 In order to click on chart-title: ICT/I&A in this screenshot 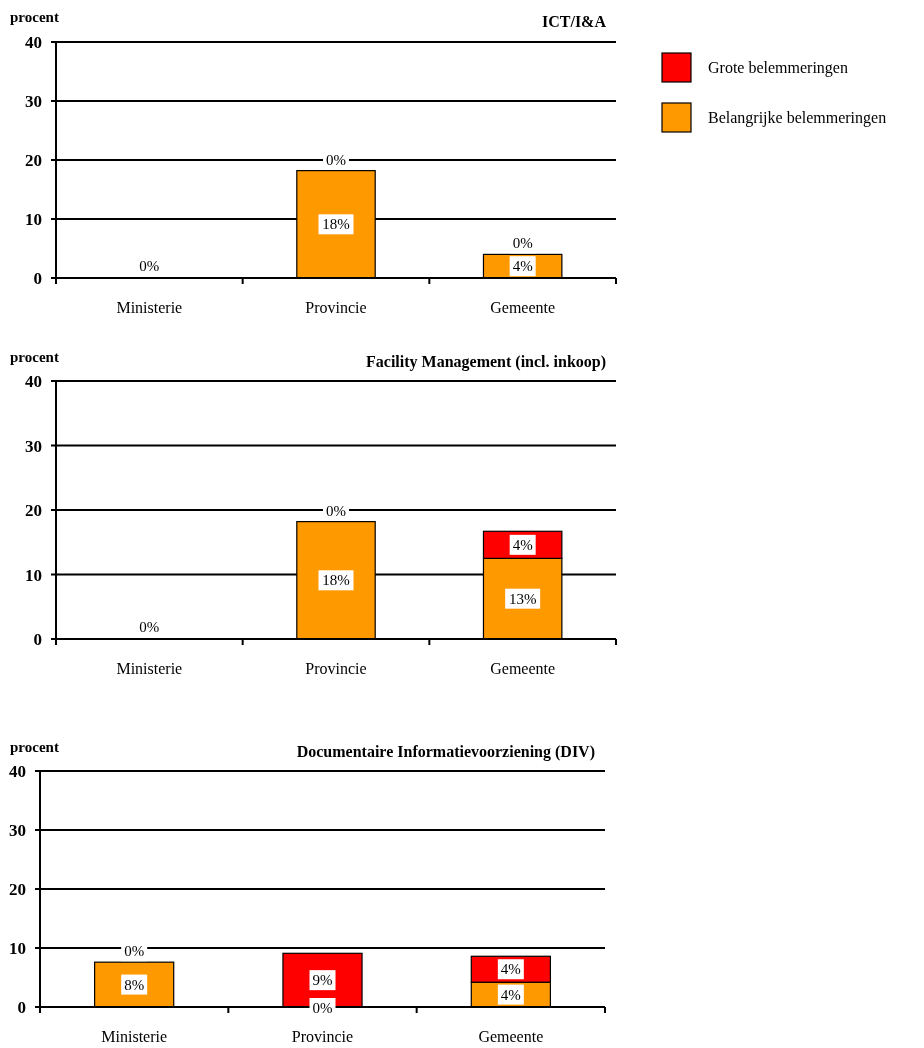, I will do `click(574, 21)`.